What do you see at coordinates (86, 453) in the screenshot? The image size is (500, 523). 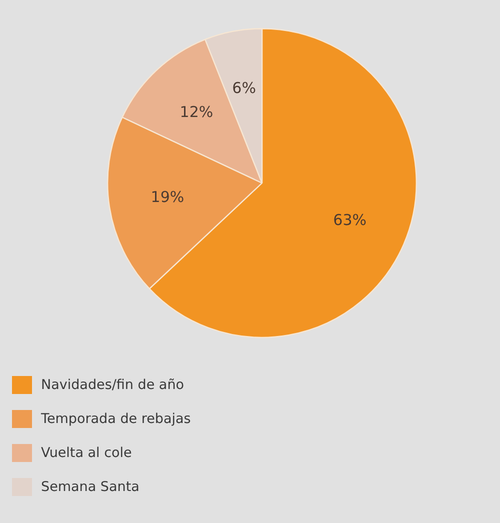 I see `legend-label: Vuelta al cole` at bounding box center [86, 453].